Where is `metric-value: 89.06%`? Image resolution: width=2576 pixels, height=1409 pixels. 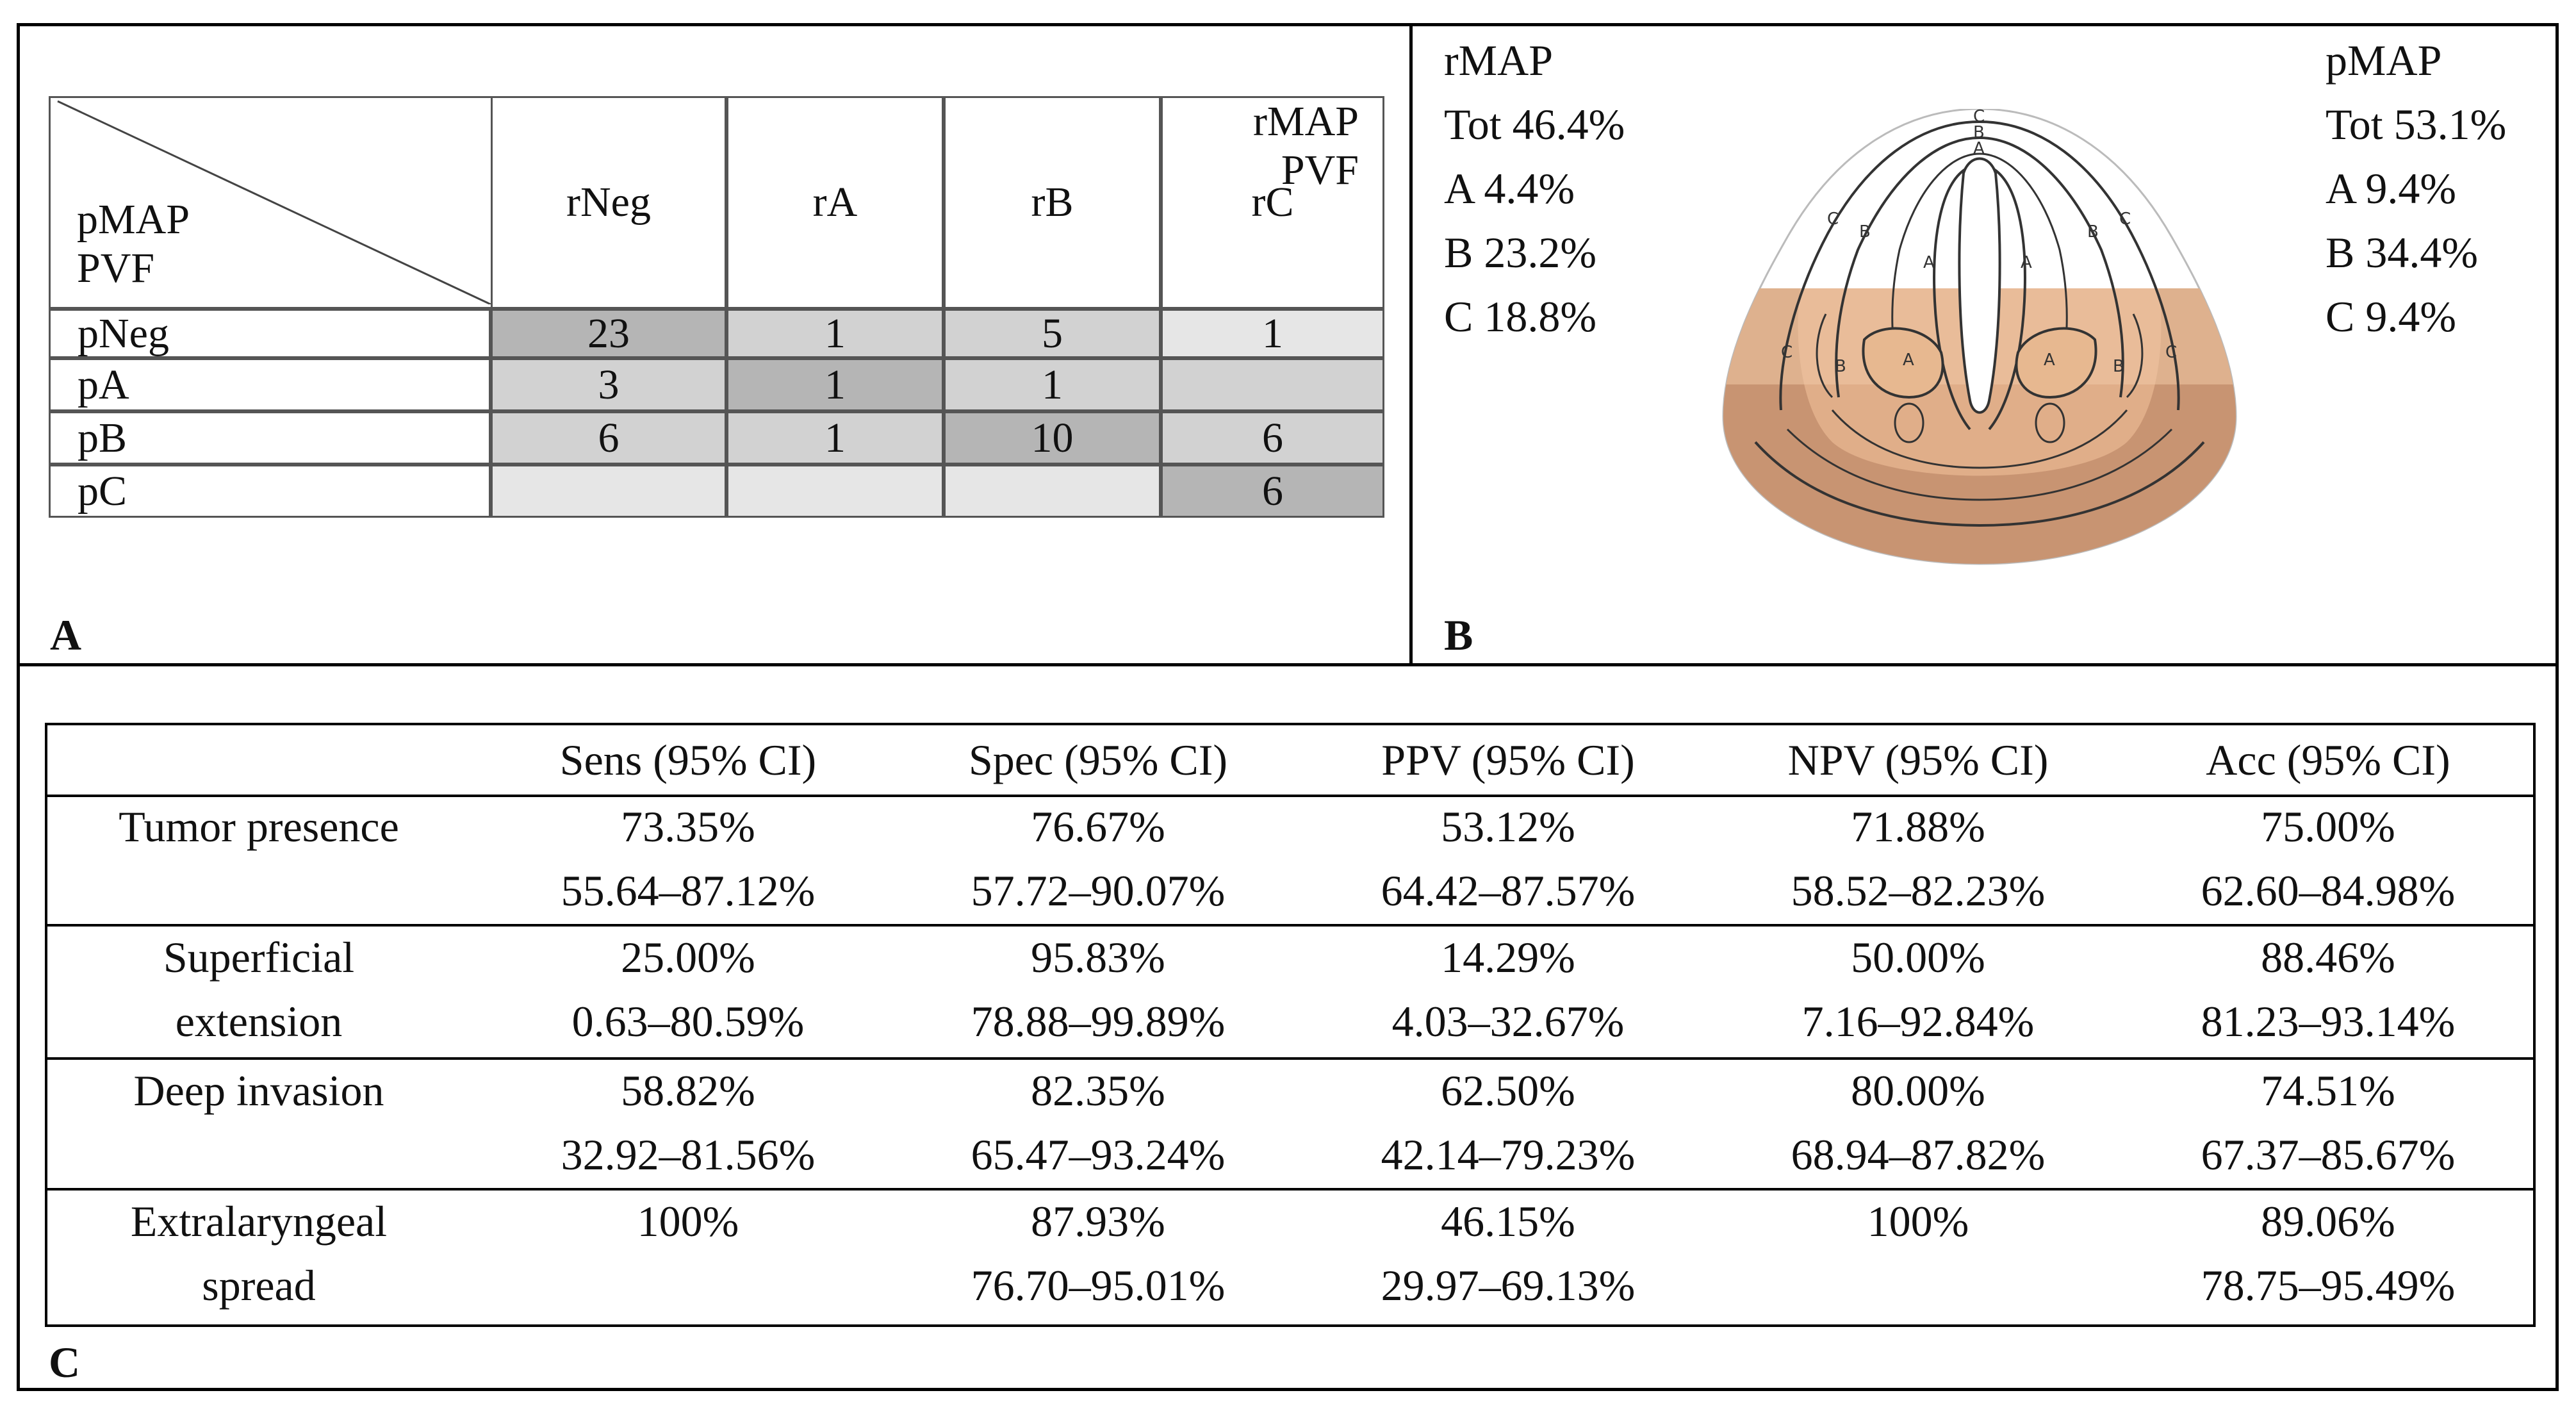 metric-value: 89.06% is located at coordinates (2328, 1221).